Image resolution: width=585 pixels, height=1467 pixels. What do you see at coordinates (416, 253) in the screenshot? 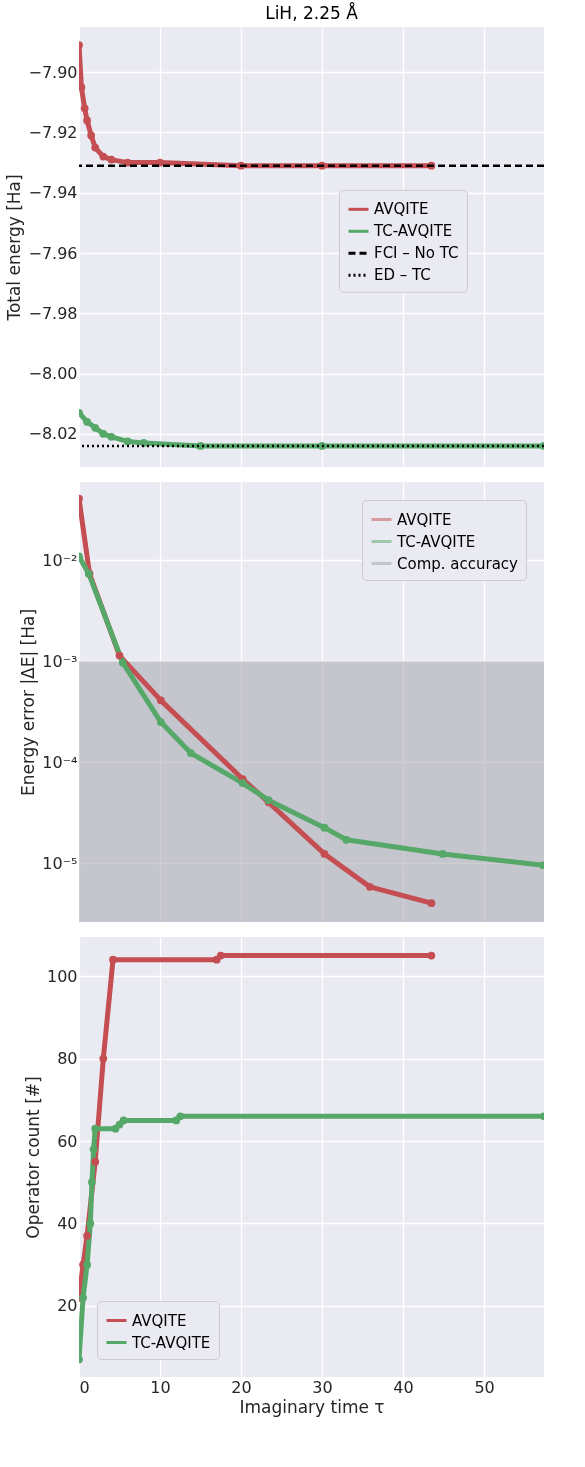
I see `legend-label: FCI – No TC` at bounding box center [416, 253].